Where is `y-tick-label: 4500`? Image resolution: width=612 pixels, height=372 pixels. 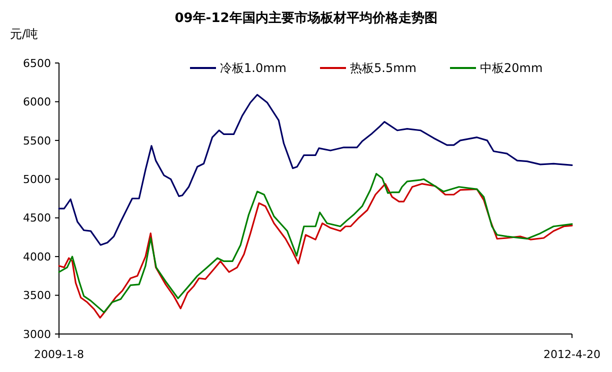 y-tick-label: 4500 is located at coordinates (37, 218).